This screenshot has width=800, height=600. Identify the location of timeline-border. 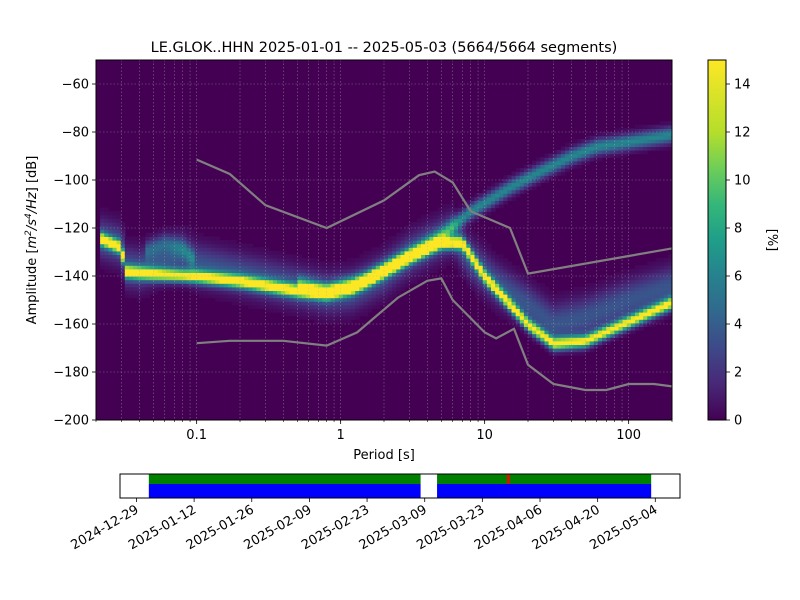
(400, 486).